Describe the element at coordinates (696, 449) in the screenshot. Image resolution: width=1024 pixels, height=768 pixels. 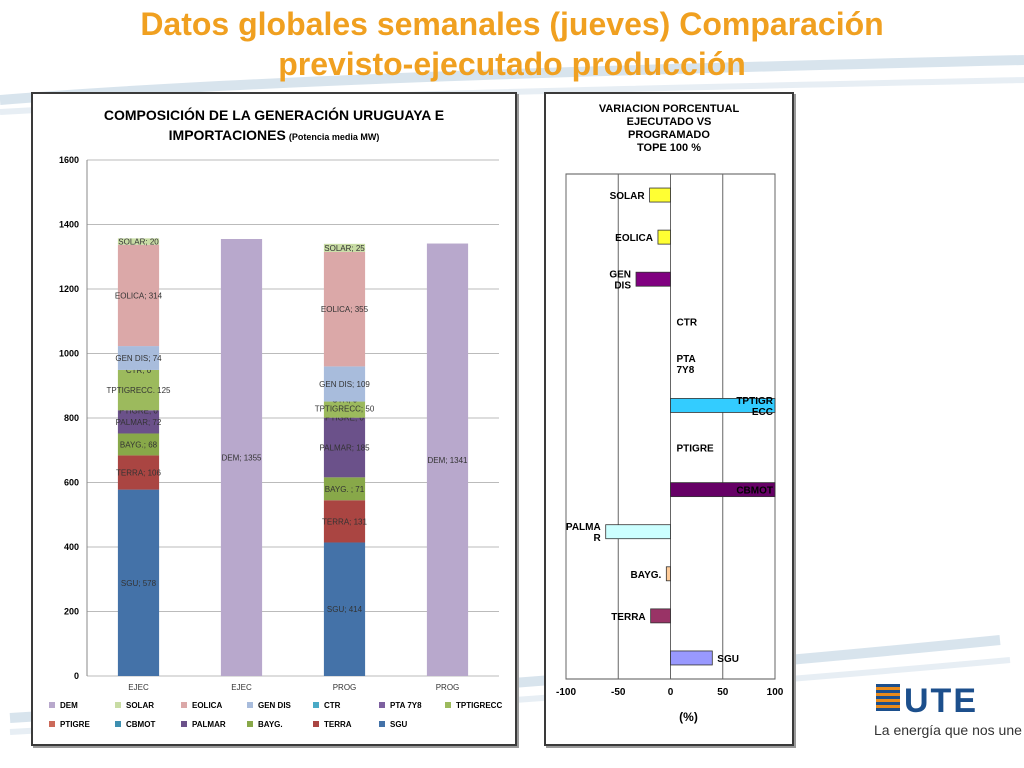
I see `category-label: PTIGRE` at that location.